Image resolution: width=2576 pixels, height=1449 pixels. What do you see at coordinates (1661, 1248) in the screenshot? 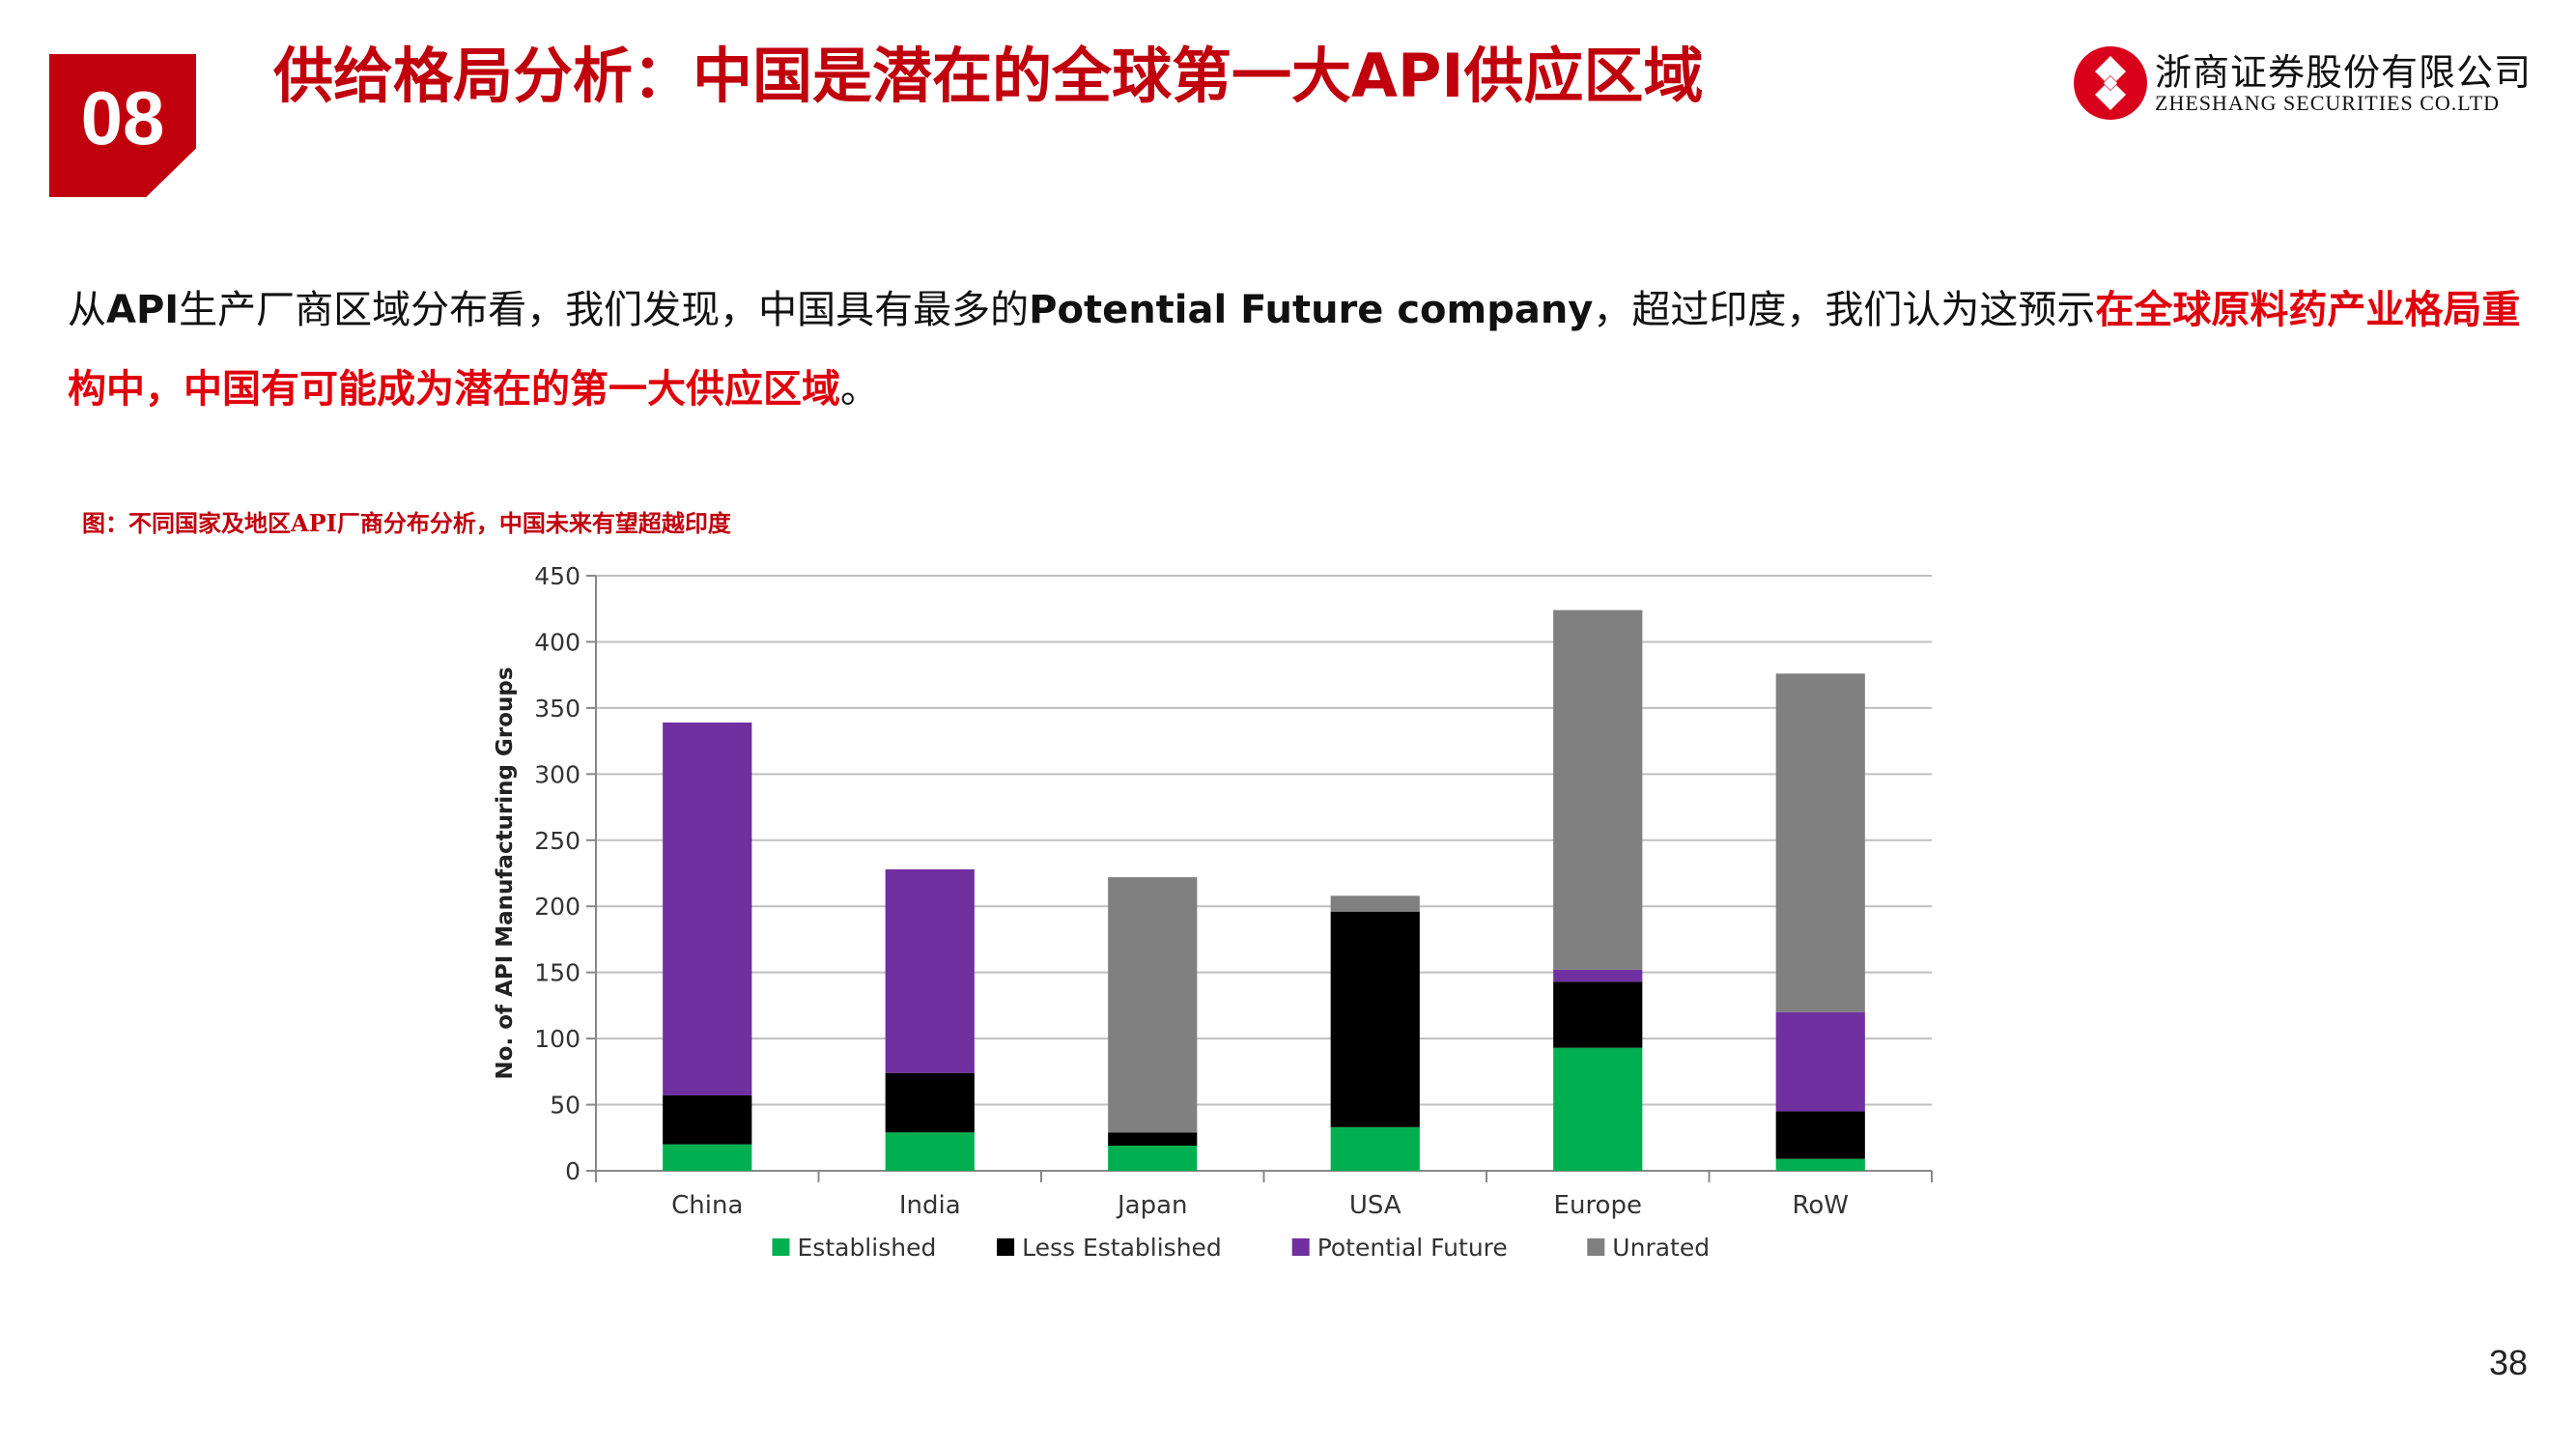
I see `legend-label: Unrated` at bounding box center [1661, 1248].